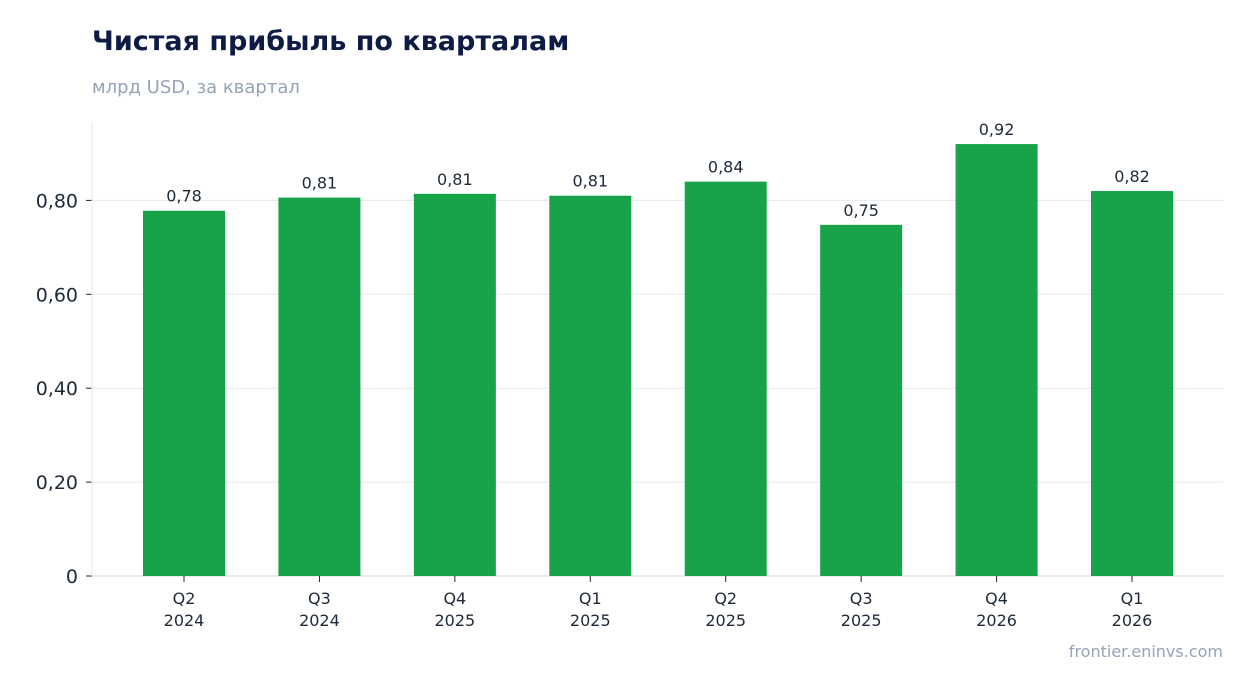 The height and width of the screenshot is (693, 1254). What do you see at coordinates (1132, 176) in the screenshot?
I see `bar-value-label: 0,82` at bounding box center [1132, 176].